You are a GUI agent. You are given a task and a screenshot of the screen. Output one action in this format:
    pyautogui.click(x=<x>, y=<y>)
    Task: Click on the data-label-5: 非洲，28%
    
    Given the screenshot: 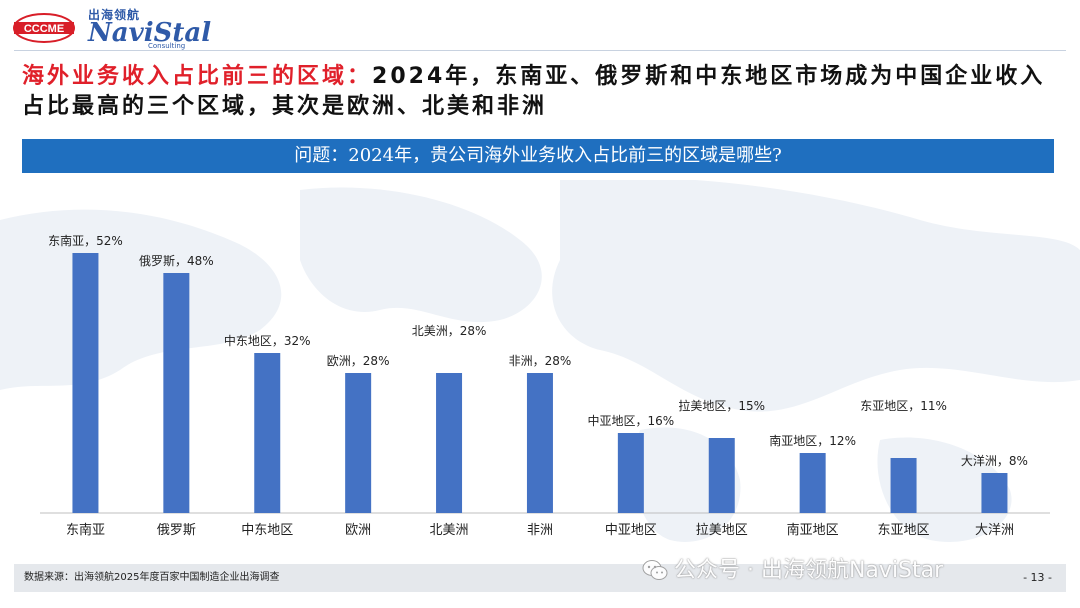 What is the action you would take?
    pyautogui.click(x=540, y=361)
    